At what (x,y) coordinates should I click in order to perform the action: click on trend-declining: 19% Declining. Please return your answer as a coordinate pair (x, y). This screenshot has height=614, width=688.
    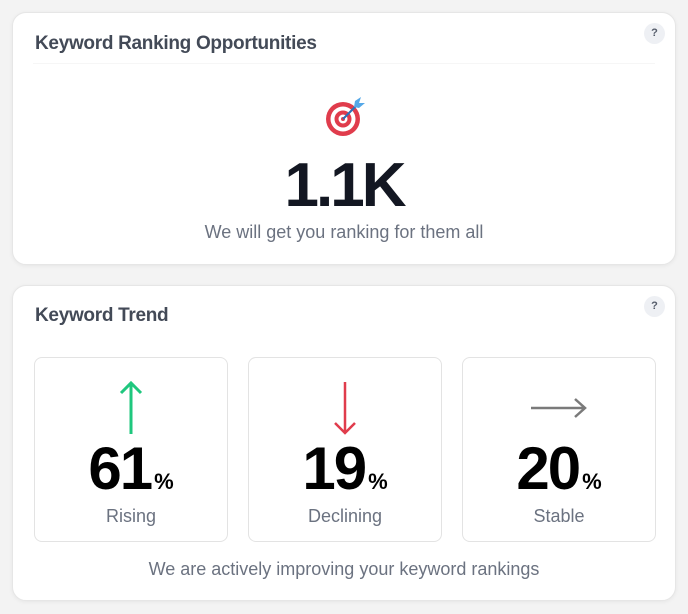
    Looking at the image, I should click on (345, 449).